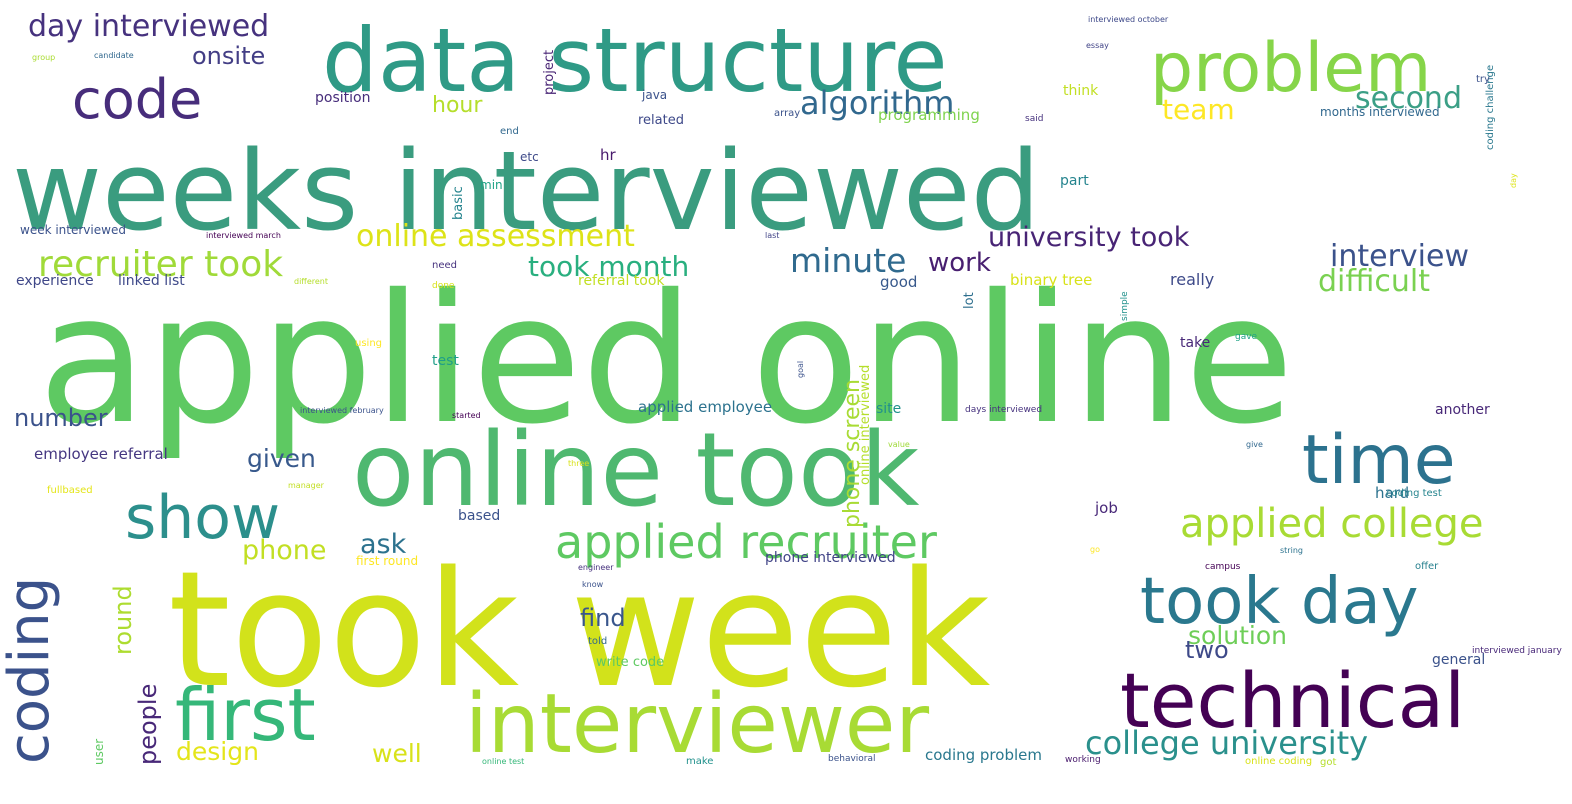  I want to click on word-ask: ask, so click(383, 544).